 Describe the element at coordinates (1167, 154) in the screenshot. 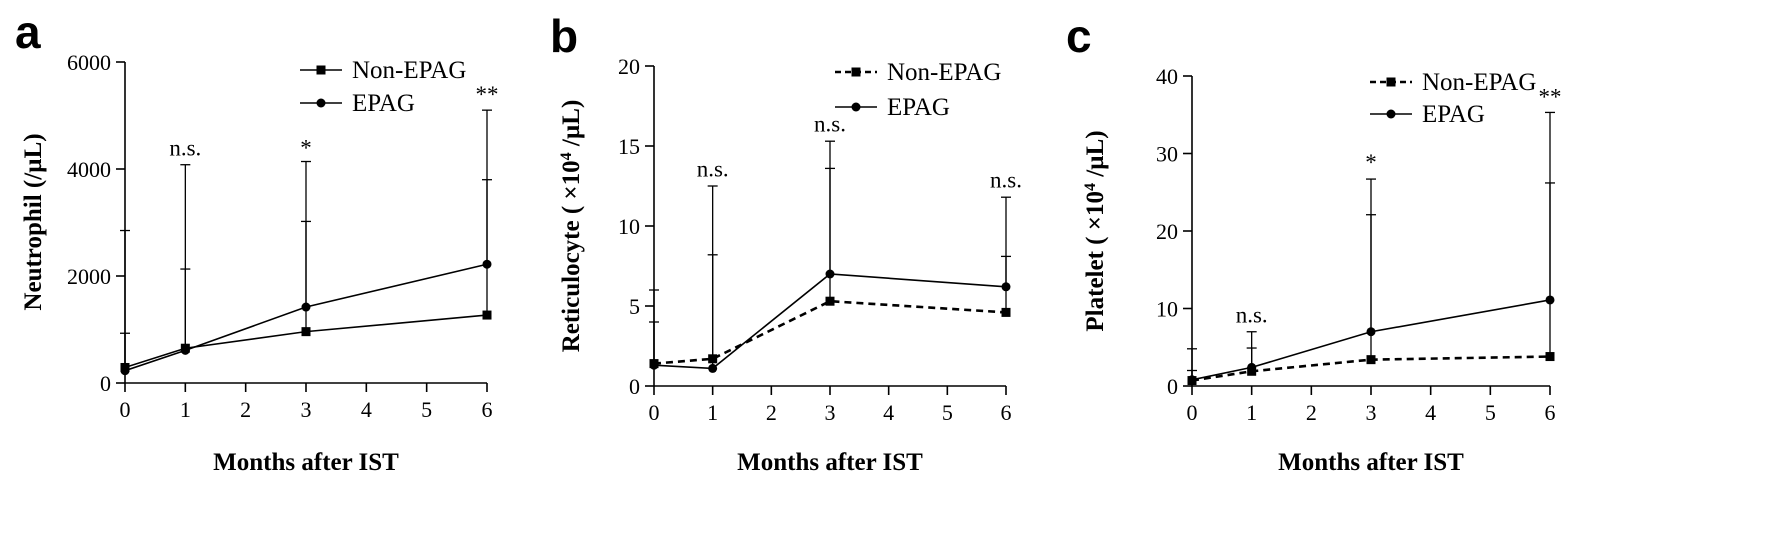

I see `y-tick-label: 30` at that location.